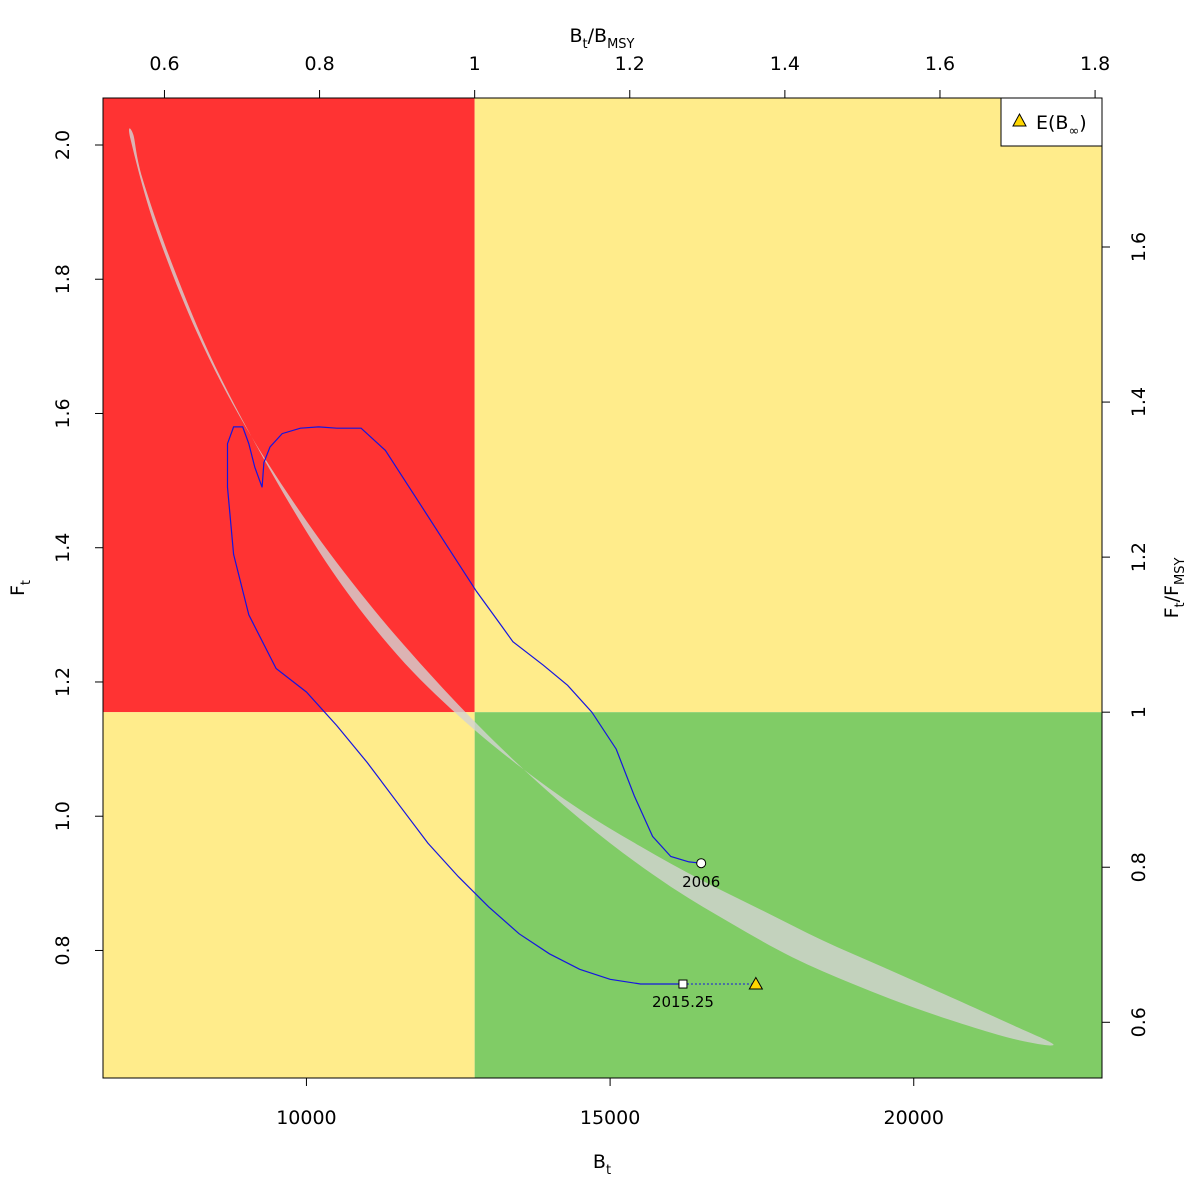 This screenshot has height=1200, width=1200. What do you see at coordinates (1139, 867) in the screenshot?
I see `y-right-tick-label: 0.8` at bounding box center [1139, 867].